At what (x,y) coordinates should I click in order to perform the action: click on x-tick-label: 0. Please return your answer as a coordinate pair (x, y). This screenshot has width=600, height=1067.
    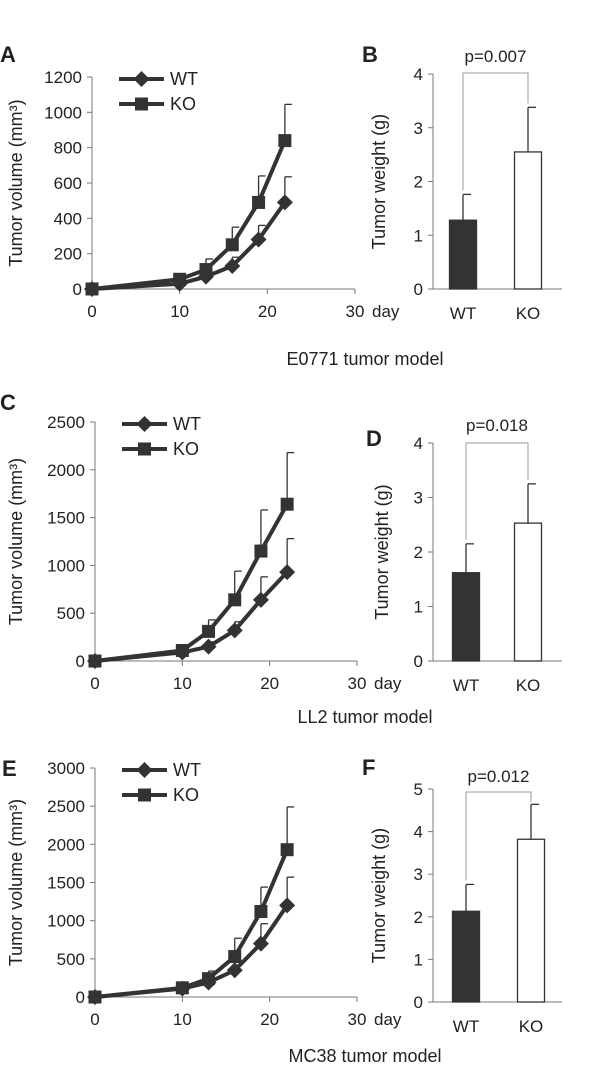
    Looking at the image, I should click on (94, 683).